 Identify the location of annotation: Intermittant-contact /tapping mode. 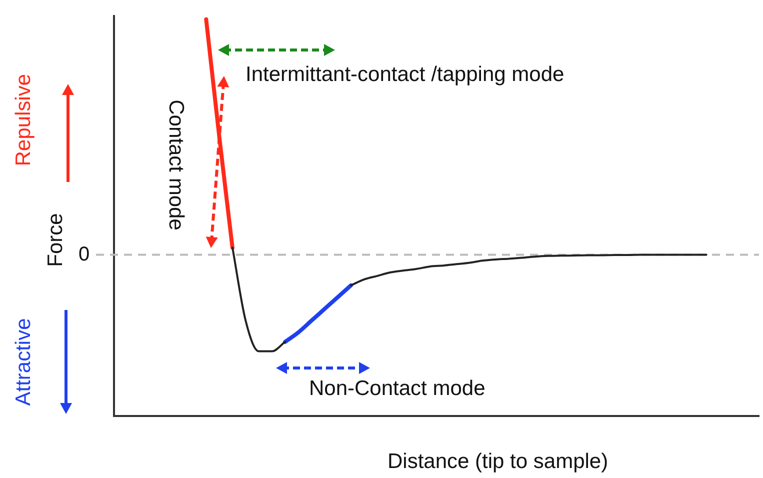
(405, 75).